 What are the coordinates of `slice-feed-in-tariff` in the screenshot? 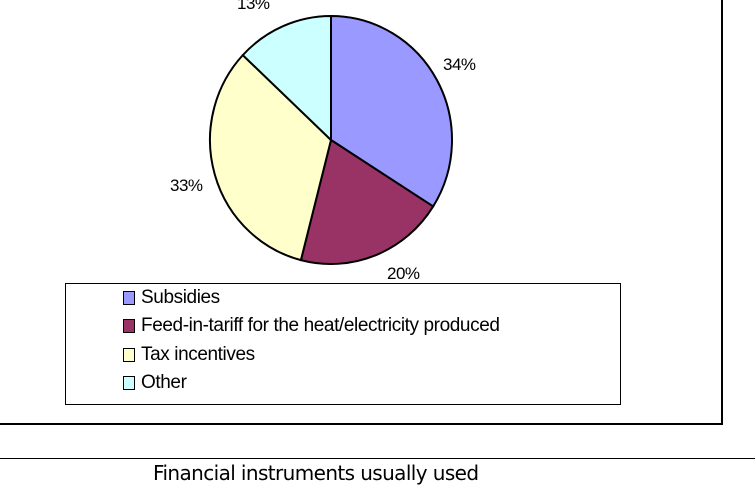 It's located at (367, 202).